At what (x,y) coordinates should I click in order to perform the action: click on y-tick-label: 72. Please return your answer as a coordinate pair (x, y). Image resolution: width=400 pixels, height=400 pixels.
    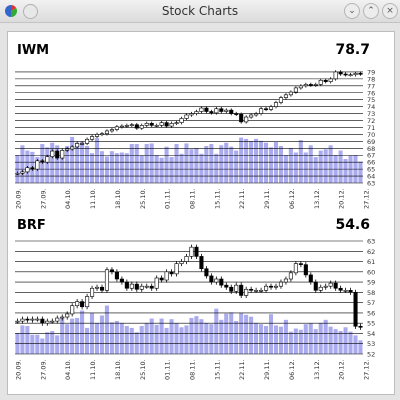
    Looking at the image, I should click on (371, 121).